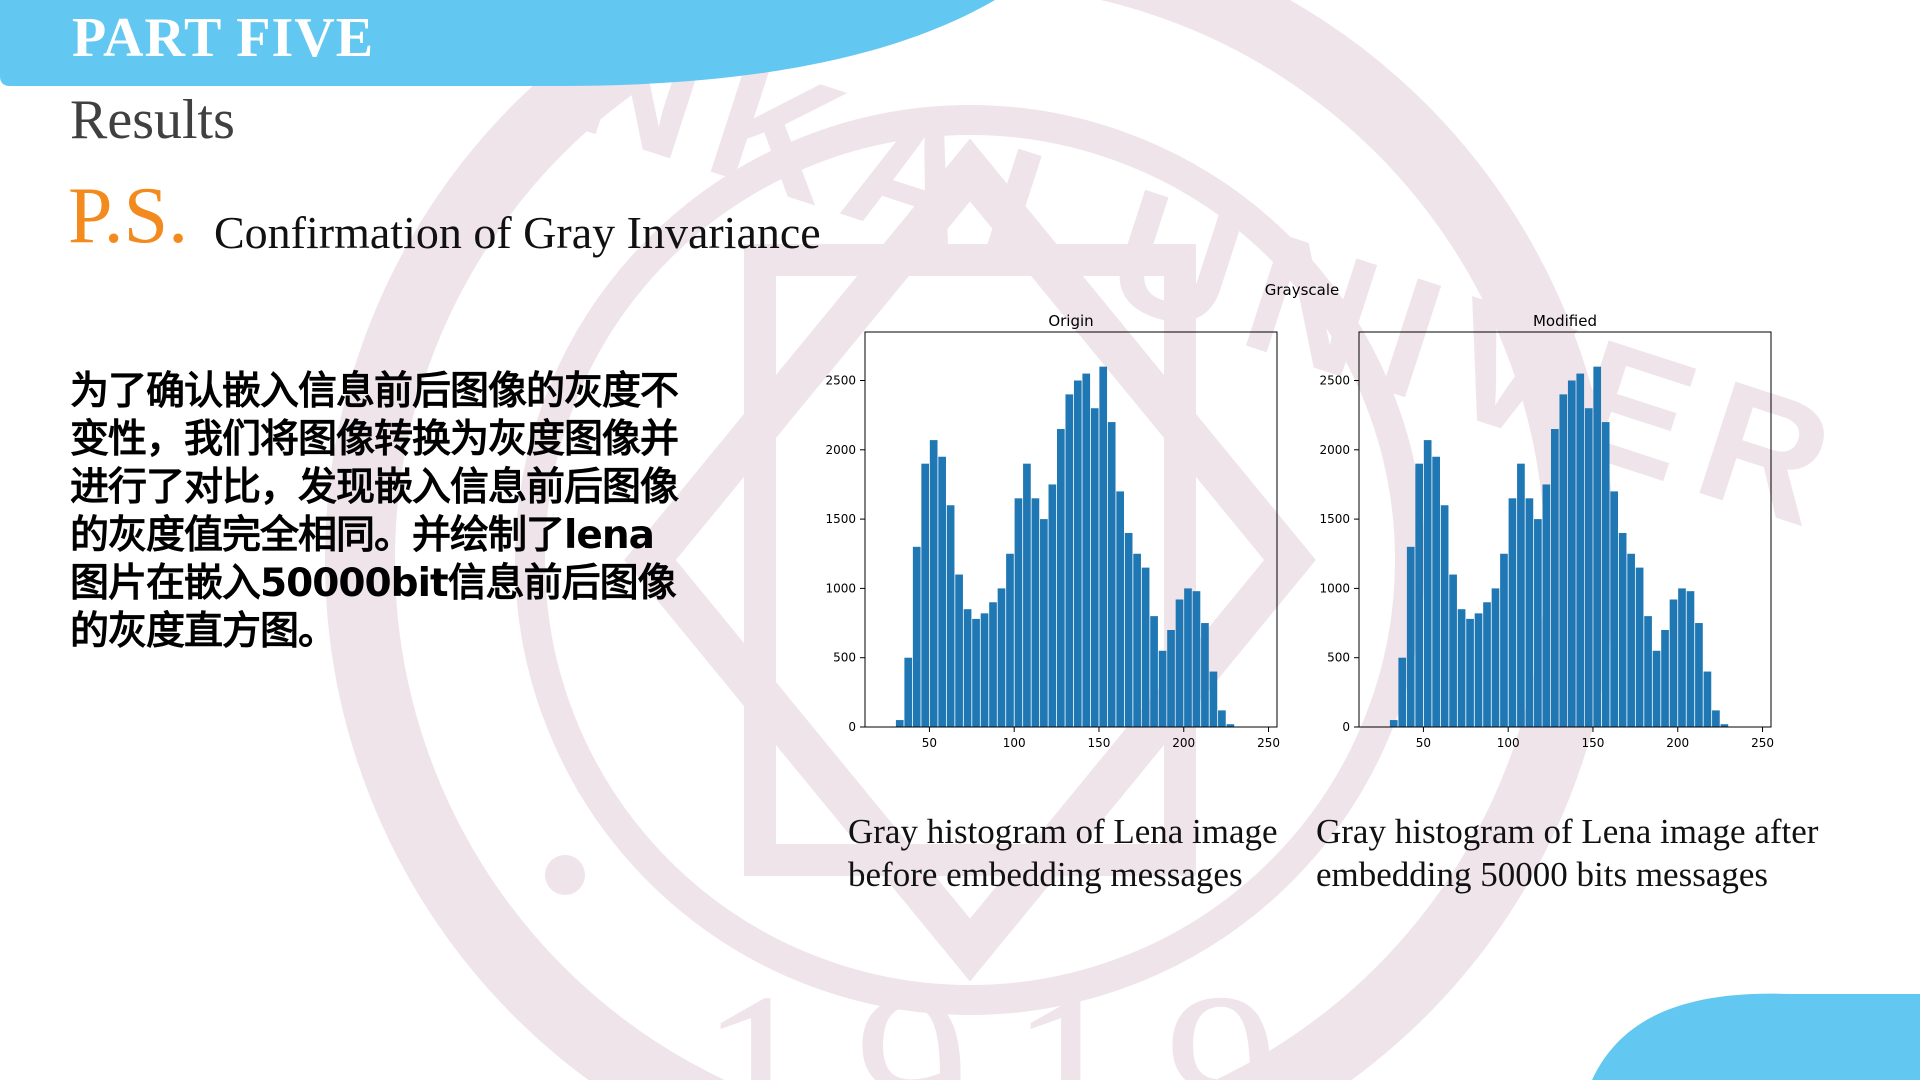 This screenshot has width=1920, height=1080. What do you see at coordinates (517, 232) in the screenshot?
I see `subtitle-title: Confirmation of Gray Invariance` at bounding box center [517, 232].